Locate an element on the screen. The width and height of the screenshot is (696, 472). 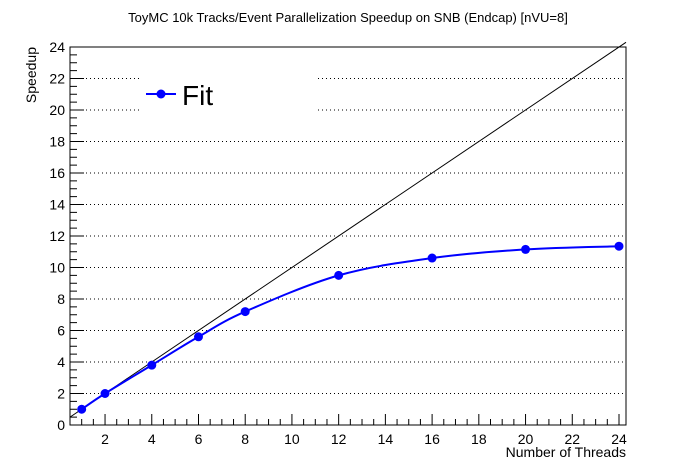
x-tick-label: 24 is located at coordinates (619, 439).